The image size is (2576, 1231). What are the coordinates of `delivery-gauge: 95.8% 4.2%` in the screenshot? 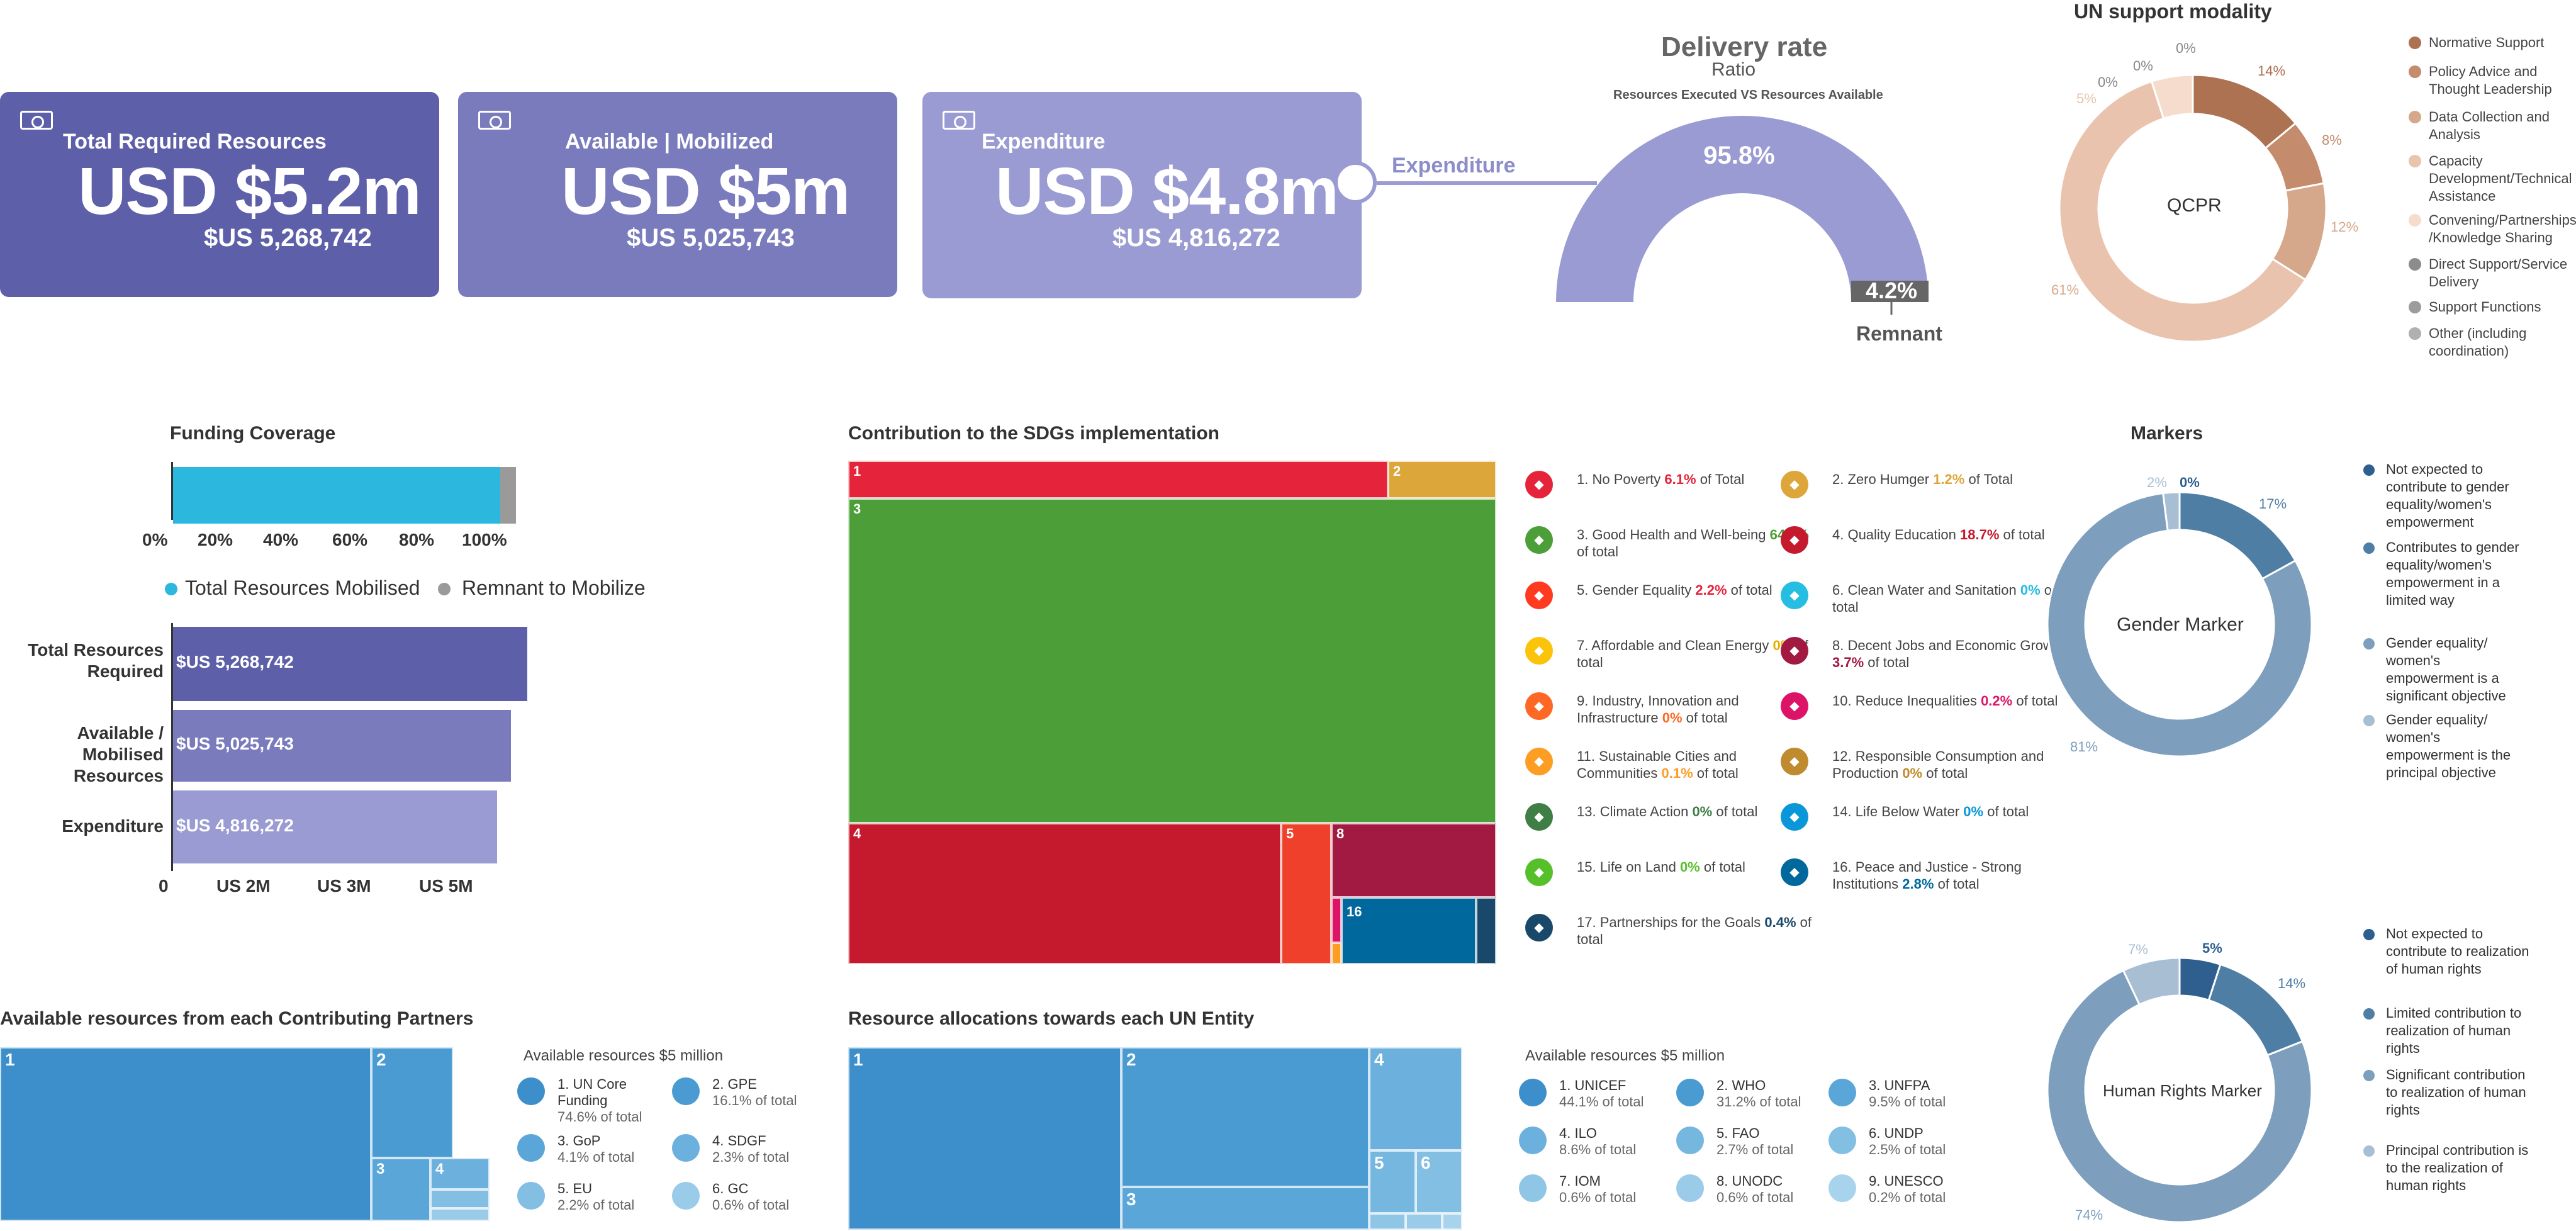 It's located at (1742, 215).